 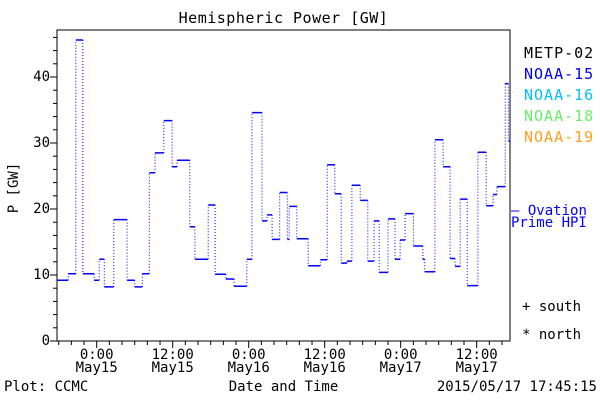 What do you see at coordinates (41, 77) in the screenshot?
I see `y-tick-label: 40` at bounding box center [41, 77].